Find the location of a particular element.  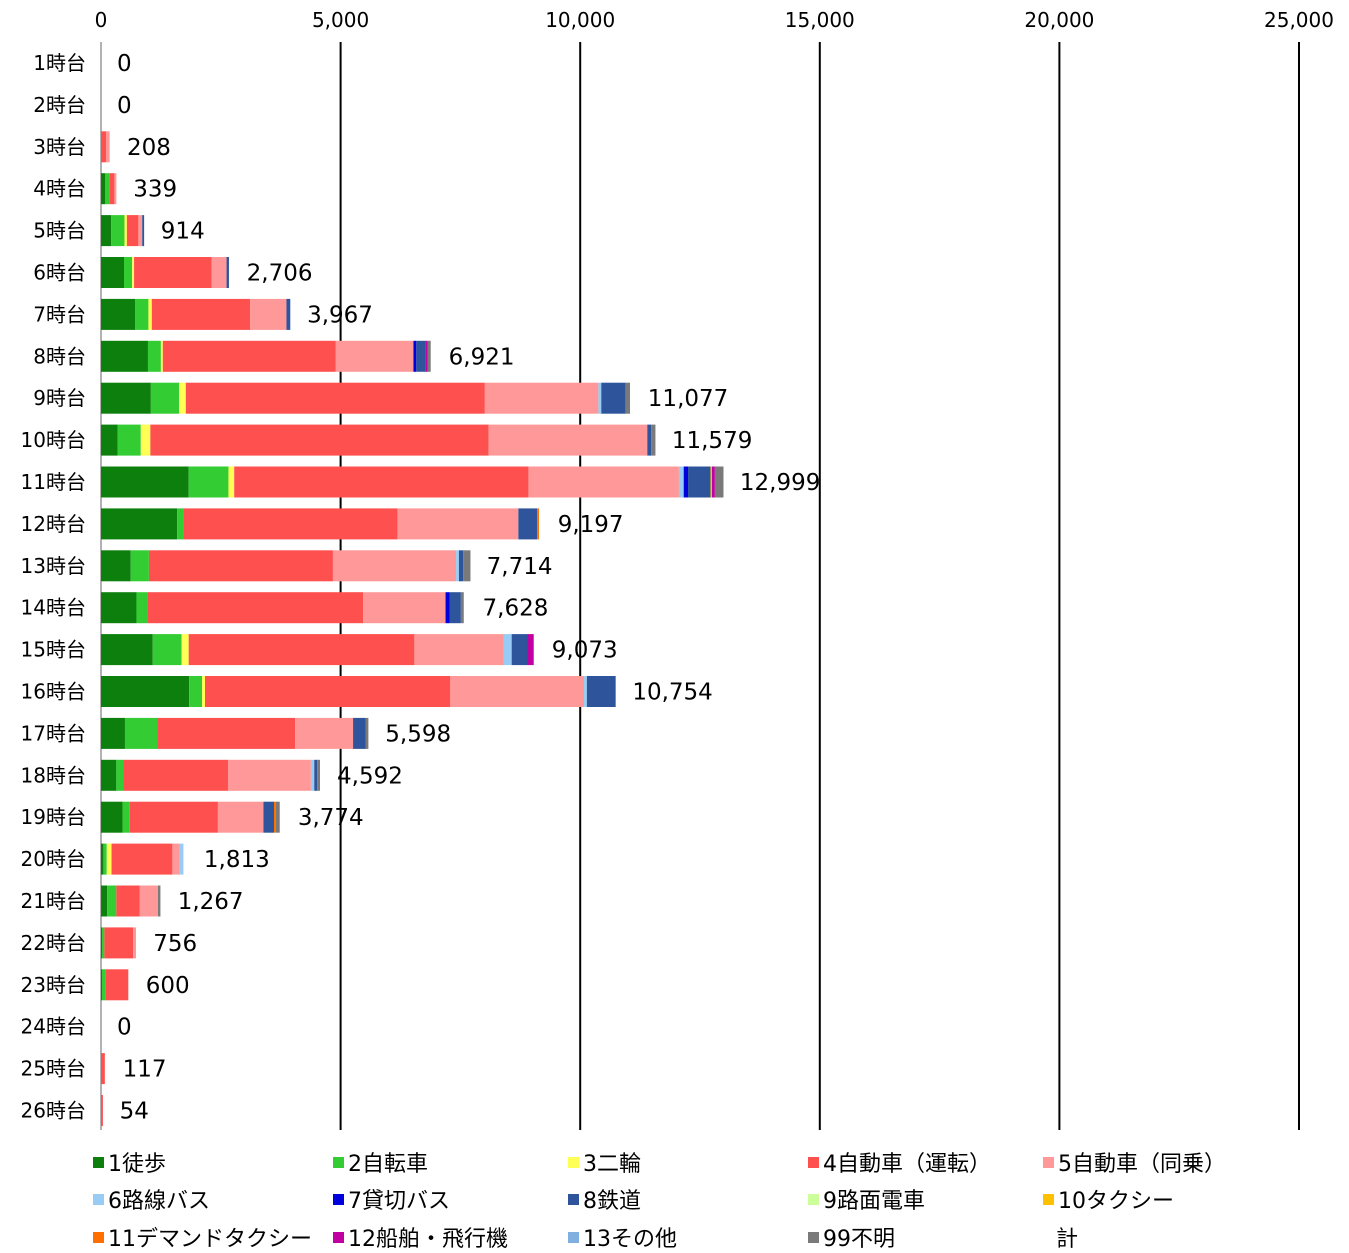

y-category-label: 16時台 is located at coordinates (53, 692).